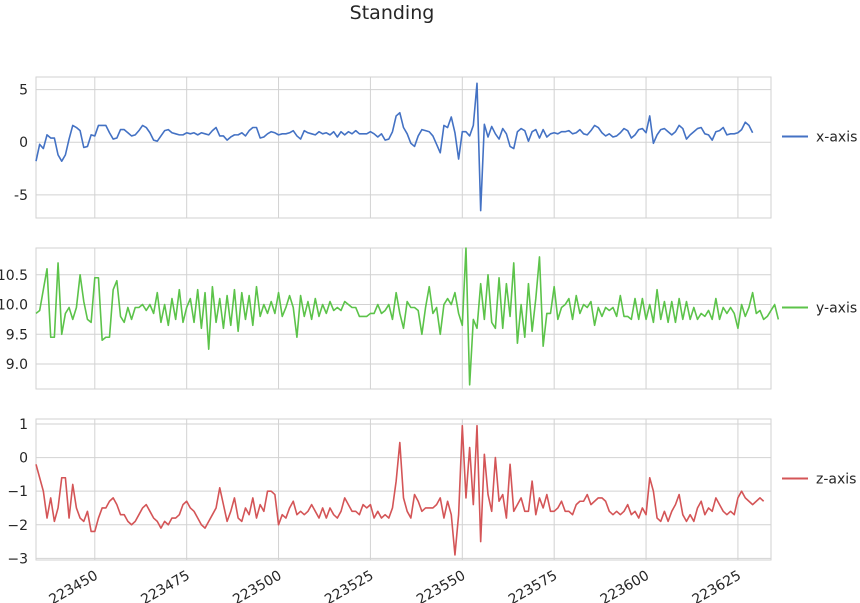  I want to click on panel-3-ytick-label-2: −1, so click(17, 492).